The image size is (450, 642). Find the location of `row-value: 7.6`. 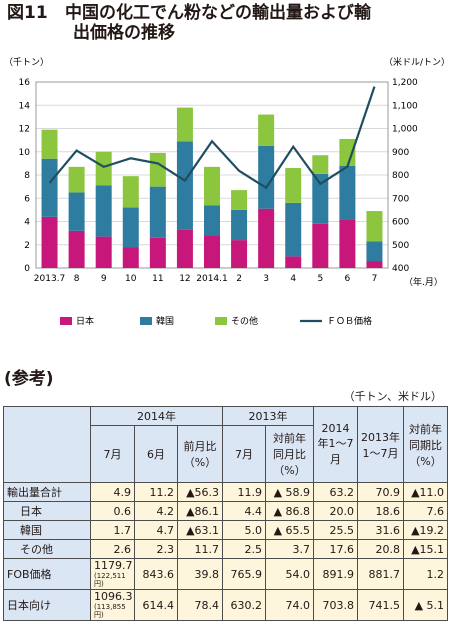

row-value: 7.6 is located at coordinates (426, 511).